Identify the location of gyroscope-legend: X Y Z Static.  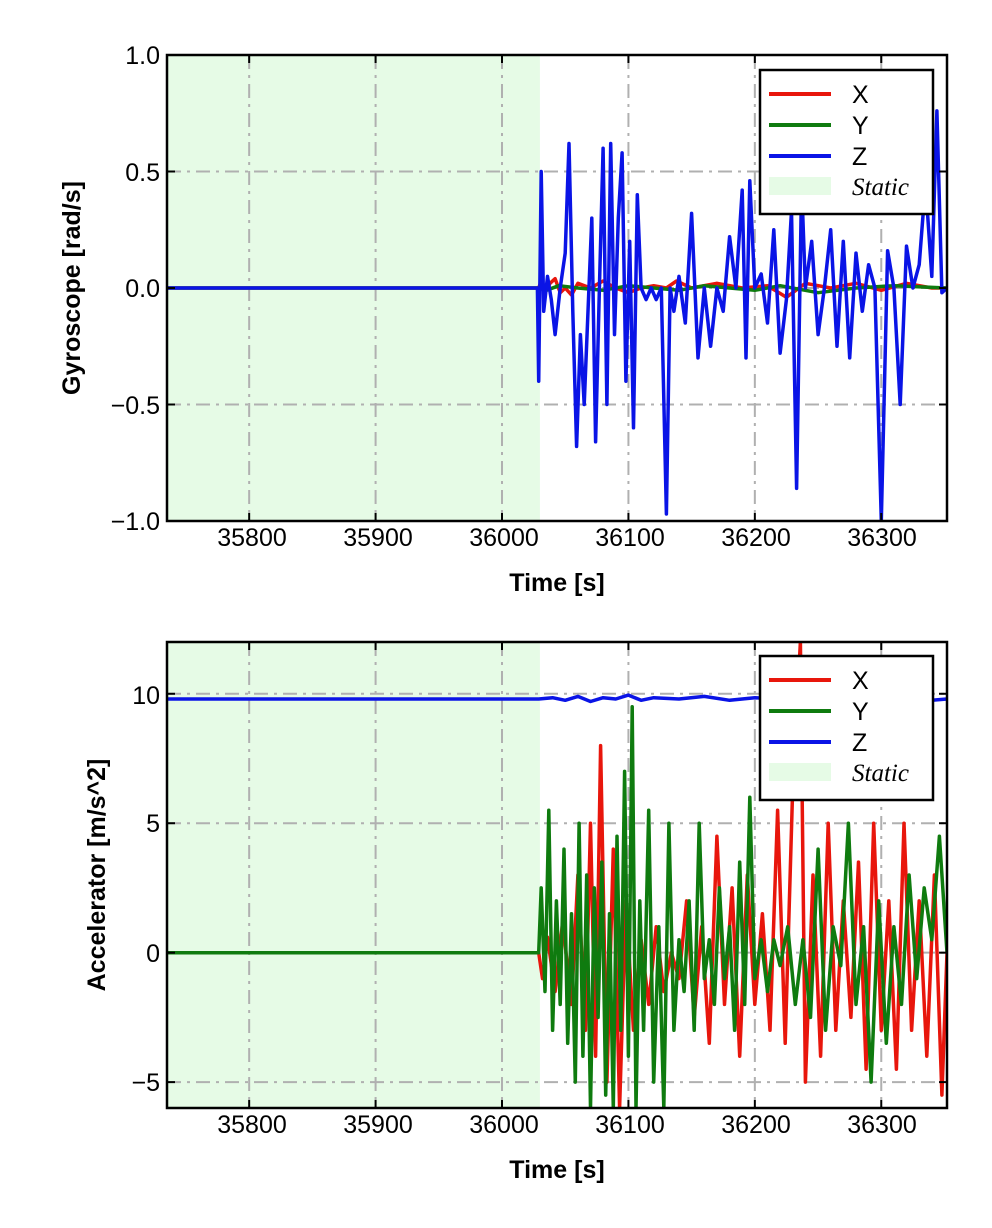
(846, 142).